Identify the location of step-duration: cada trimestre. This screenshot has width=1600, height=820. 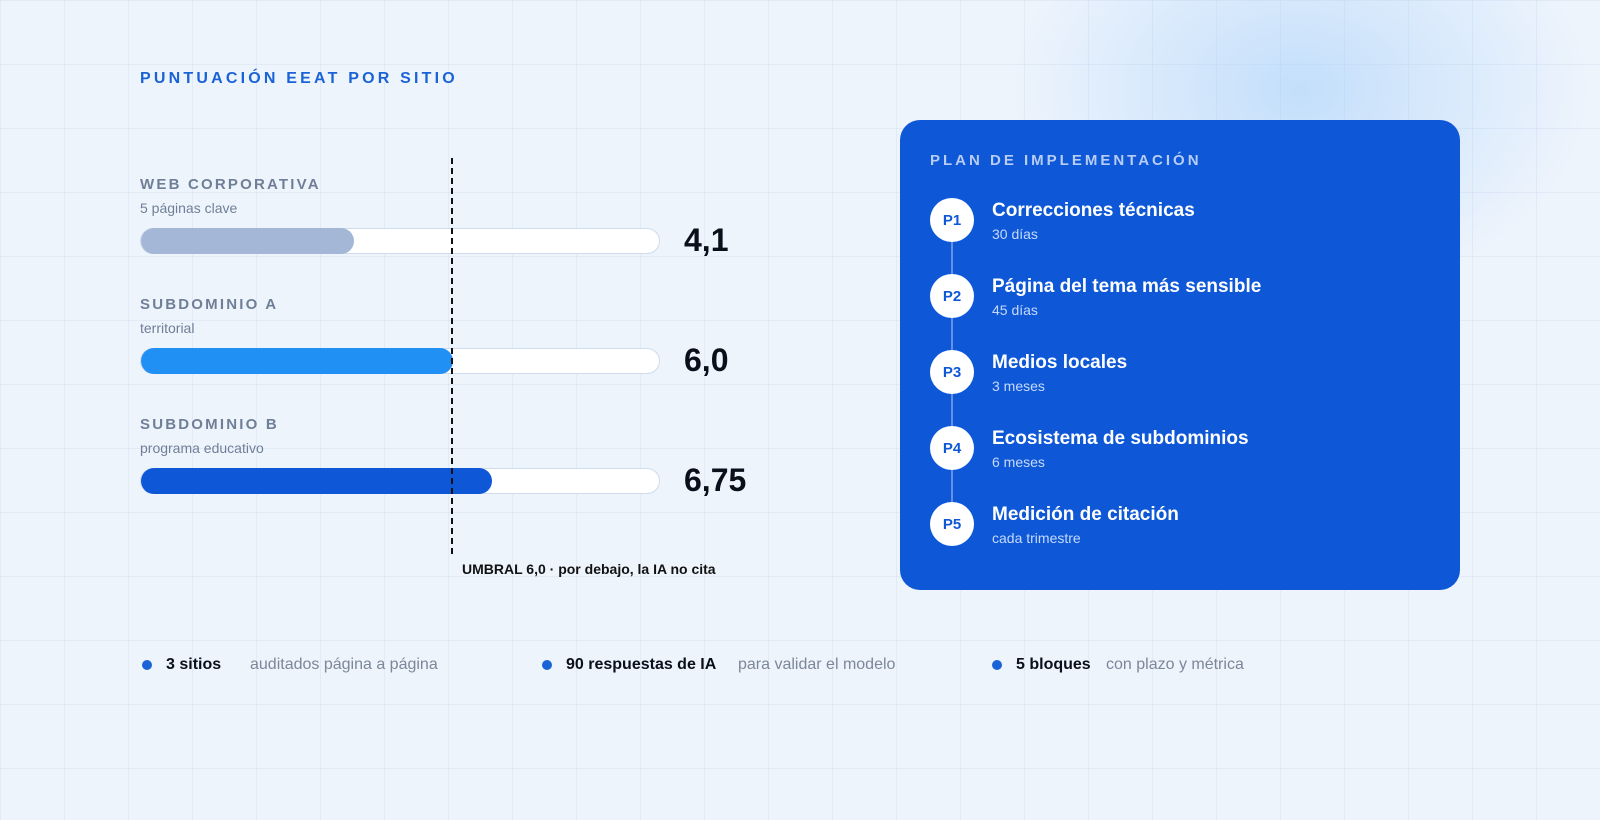
(1036, 538).